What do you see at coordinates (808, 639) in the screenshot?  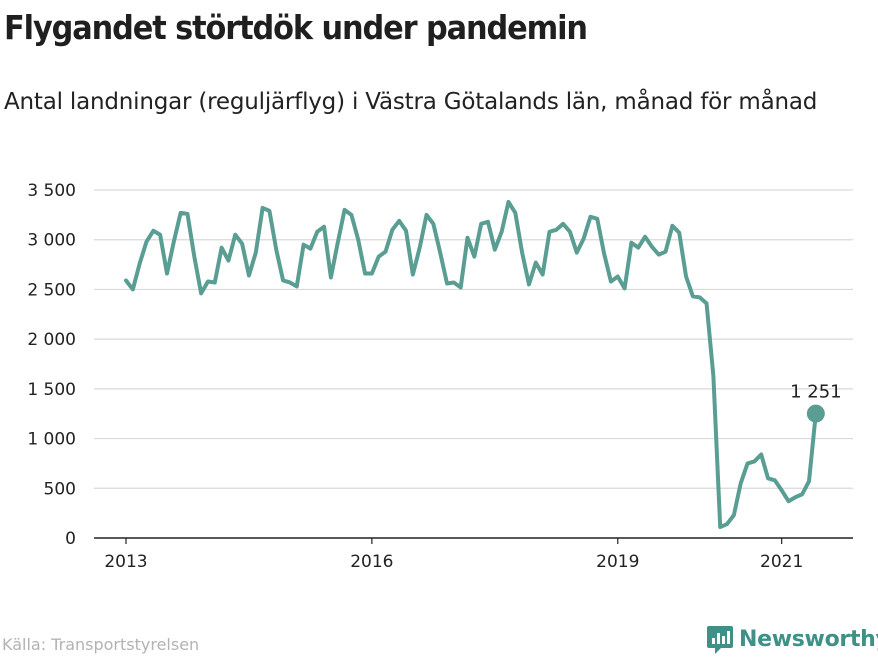 I see `brand-name: Newsworthy` at bounding box center [808, 639].